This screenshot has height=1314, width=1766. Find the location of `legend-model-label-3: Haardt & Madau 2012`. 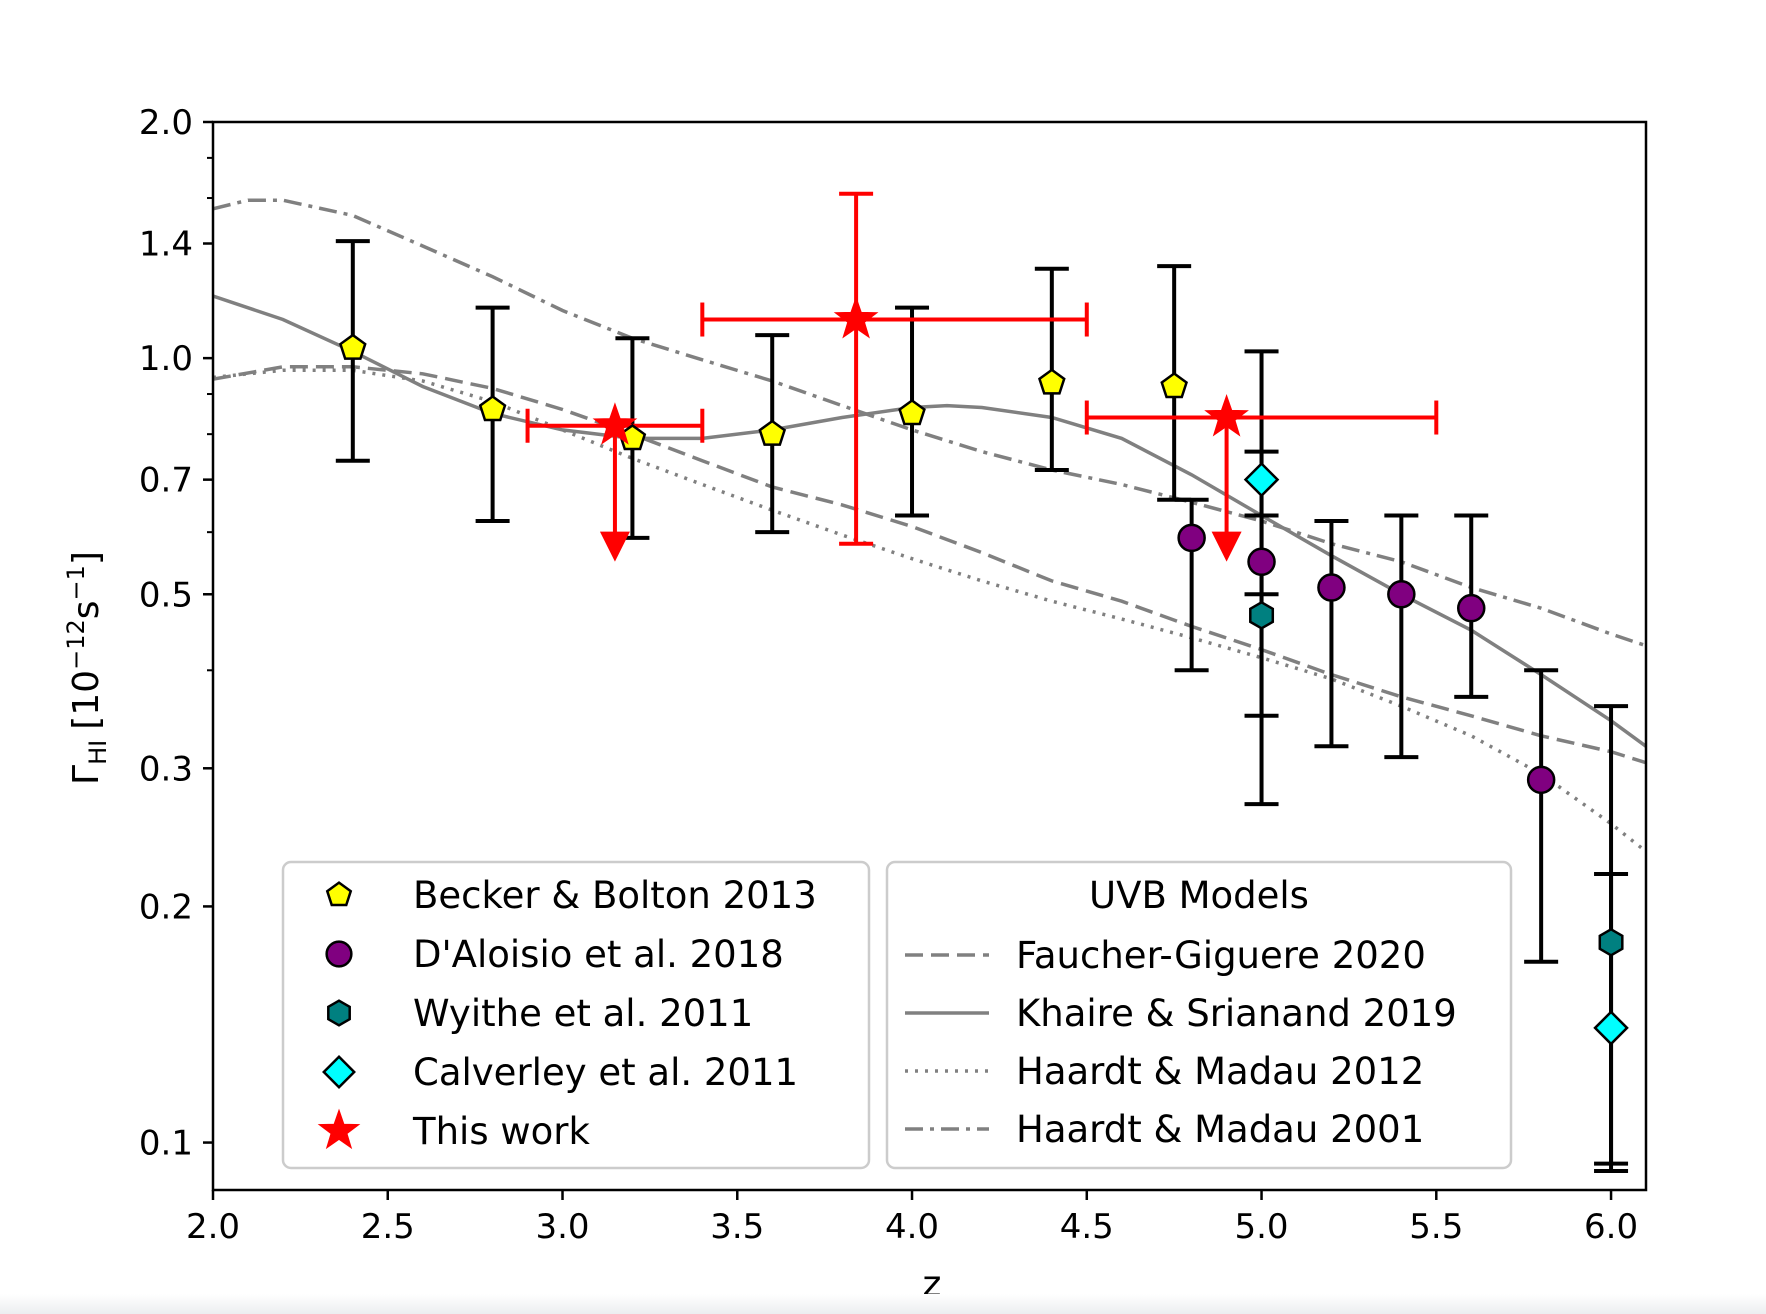

legend-model-label-3: Haardt & Madau 2012 is located at coordinates (1220, 1071).